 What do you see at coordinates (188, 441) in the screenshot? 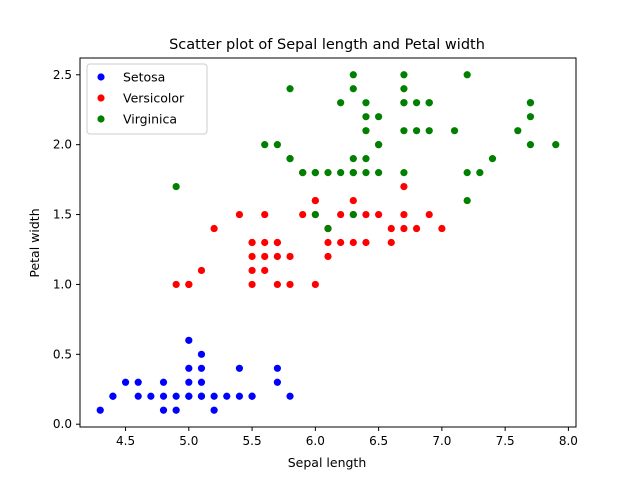
I see `x-tick-label: 5.0` at bounding box center [188, 441].